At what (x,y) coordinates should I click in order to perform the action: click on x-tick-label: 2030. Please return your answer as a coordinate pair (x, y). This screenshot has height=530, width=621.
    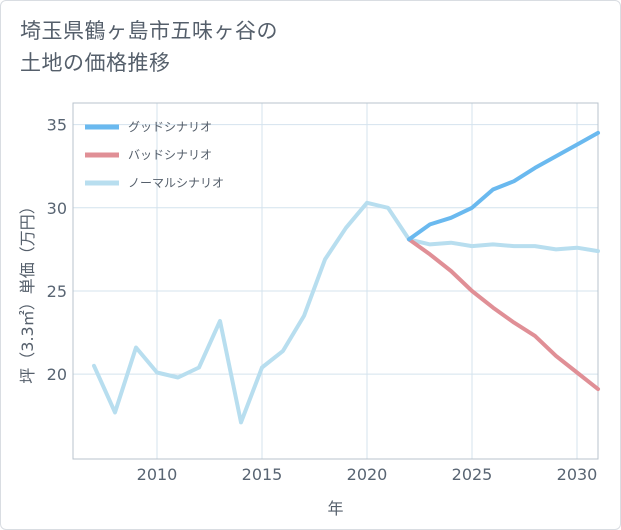
    Looking at the image, I should click on (577, 474).